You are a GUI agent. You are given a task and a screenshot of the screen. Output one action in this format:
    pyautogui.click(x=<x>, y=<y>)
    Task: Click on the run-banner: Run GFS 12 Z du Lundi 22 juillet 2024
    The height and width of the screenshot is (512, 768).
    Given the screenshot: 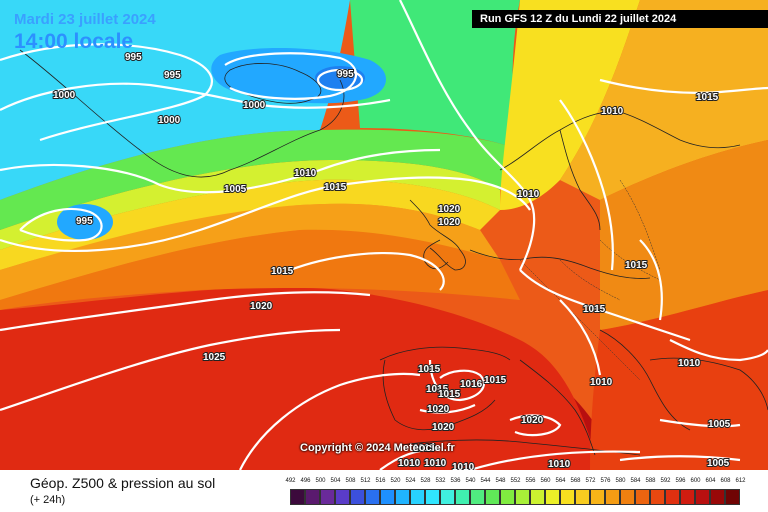 What is the action you would take?
    pyautogui.click(x=620, y=19)
    